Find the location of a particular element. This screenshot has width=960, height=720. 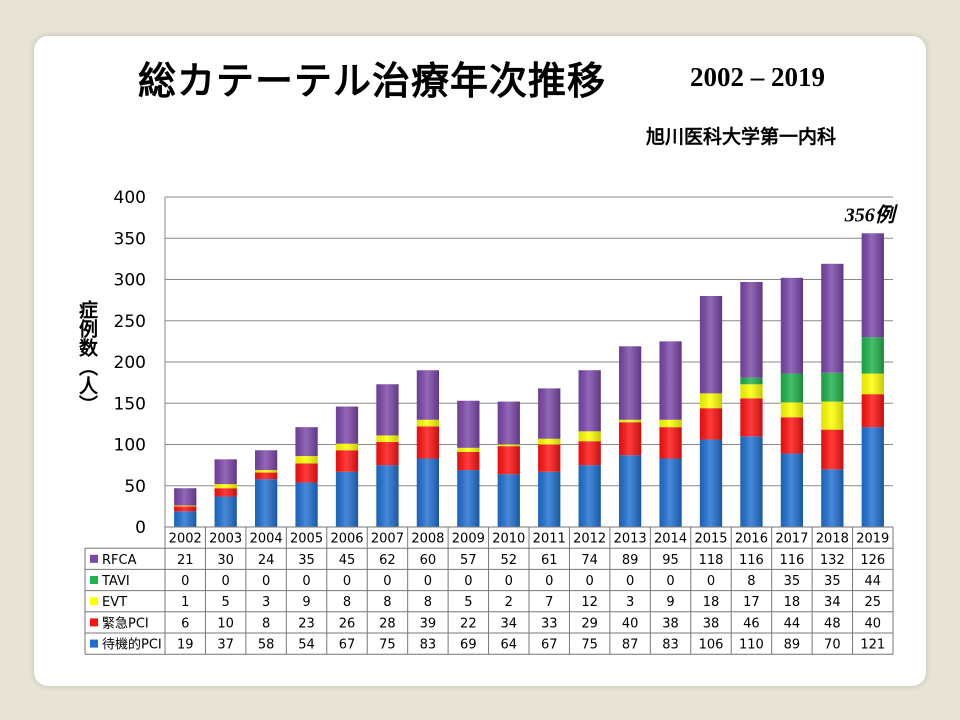

table-value: 75 is located at coordinates (589, 645).